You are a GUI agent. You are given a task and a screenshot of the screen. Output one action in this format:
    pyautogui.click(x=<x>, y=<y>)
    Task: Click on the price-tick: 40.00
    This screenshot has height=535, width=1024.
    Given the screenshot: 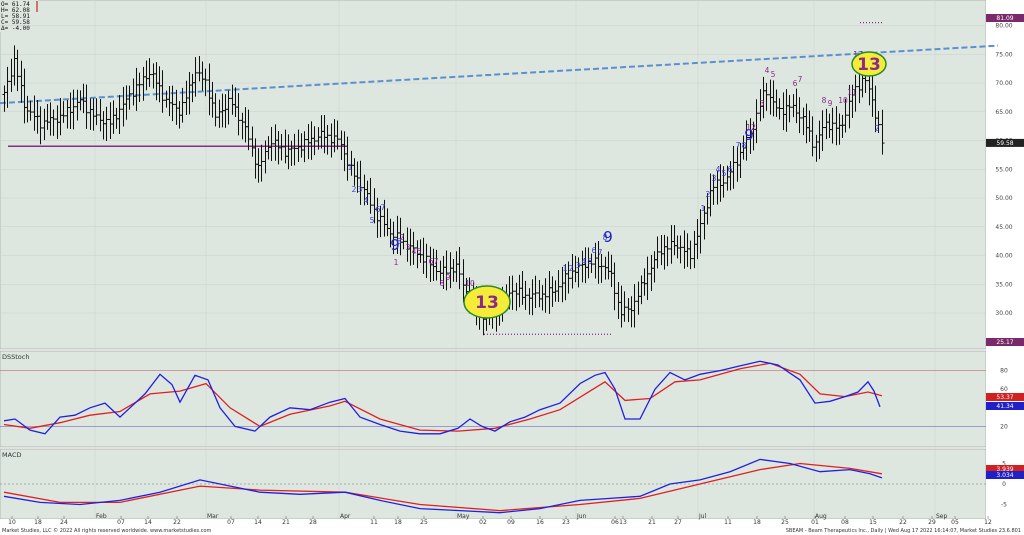 What is the action you would take?
    pyautogui.click(x=1003, y=256)
    